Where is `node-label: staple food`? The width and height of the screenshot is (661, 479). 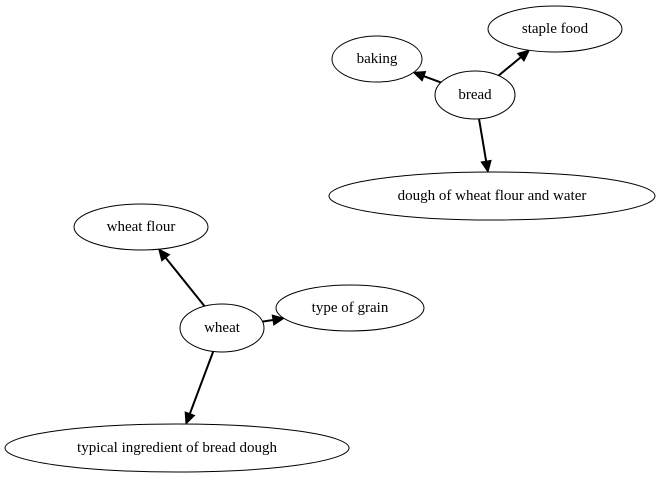
node-label: staple food is located at coordinates (555, 29).